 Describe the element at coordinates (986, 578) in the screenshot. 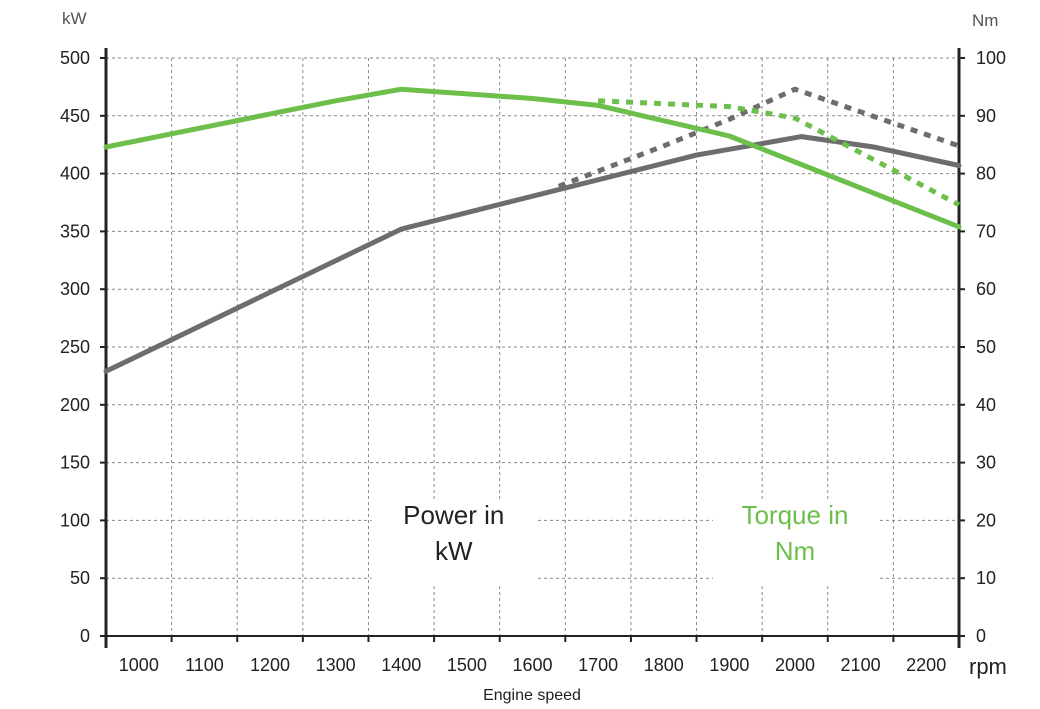

I see `y-right-tick-label: 10` at that location.